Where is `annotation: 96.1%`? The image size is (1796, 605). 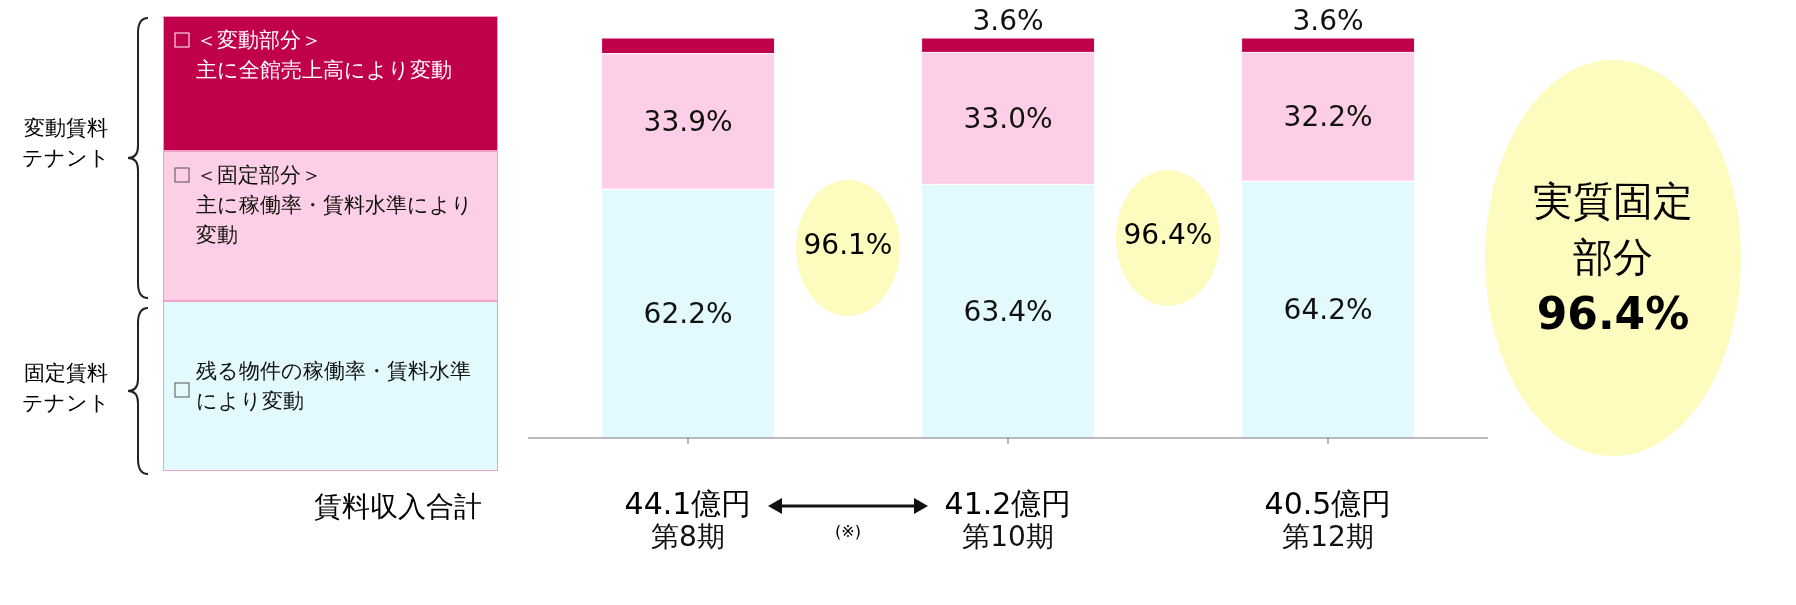 annotation: 96.1% is located at coordinates (848, 244).